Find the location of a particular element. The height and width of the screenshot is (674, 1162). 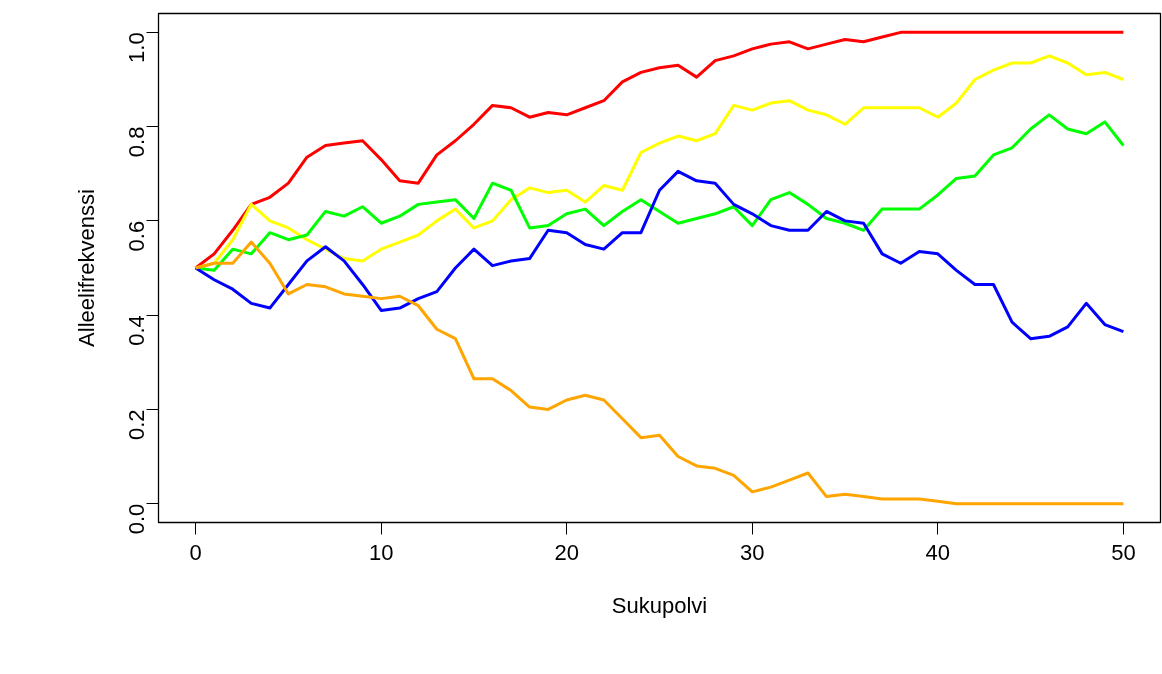

x-tick-label: 10 is located at coordinates (381, 552).